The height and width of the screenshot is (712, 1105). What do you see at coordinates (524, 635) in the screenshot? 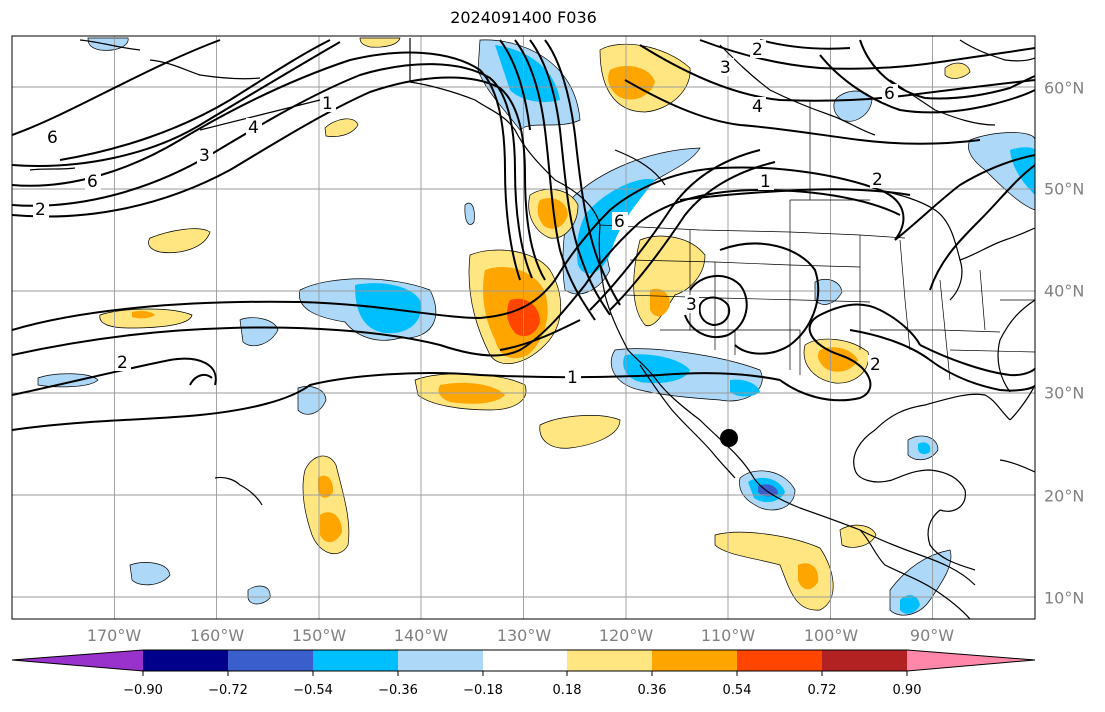
I see `lon-label: 130°W` at bounding box center [524, 635].